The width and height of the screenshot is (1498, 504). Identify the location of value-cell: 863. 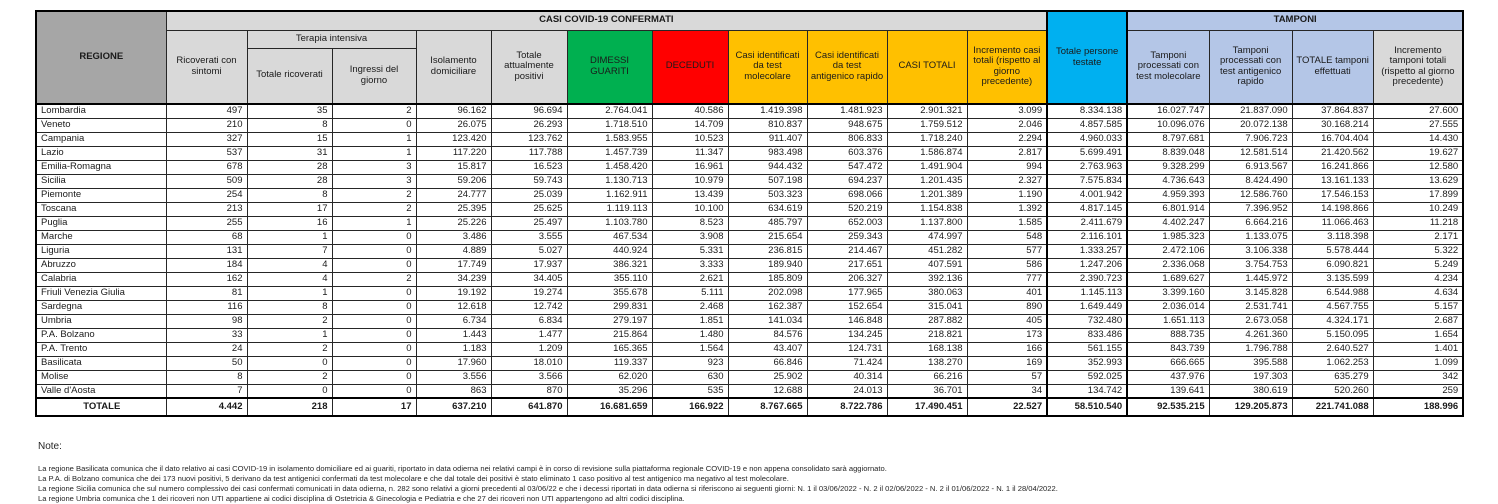
(453, 391).